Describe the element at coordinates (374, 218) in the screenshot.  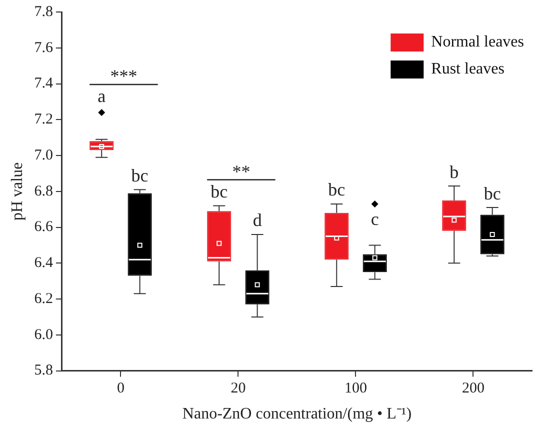
I see `annotation: c` at that location.